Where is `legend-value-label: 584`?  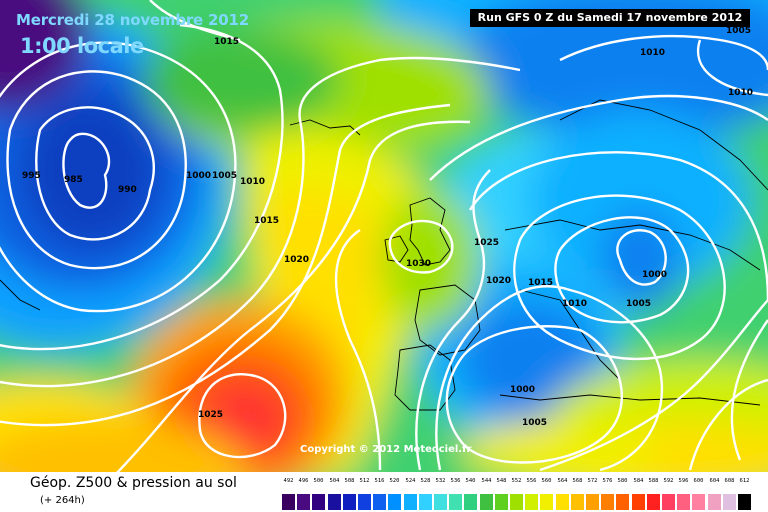 legend-value-label: 584 is located at coordinates (638, 481).